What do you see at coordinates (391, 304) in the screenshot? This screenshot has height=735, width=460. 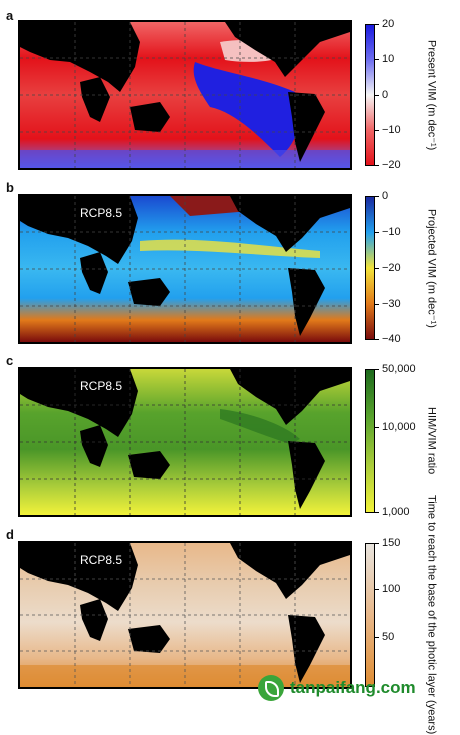 I see `colorbar-b-tick-label: −30` at bounding box center [391, 304].